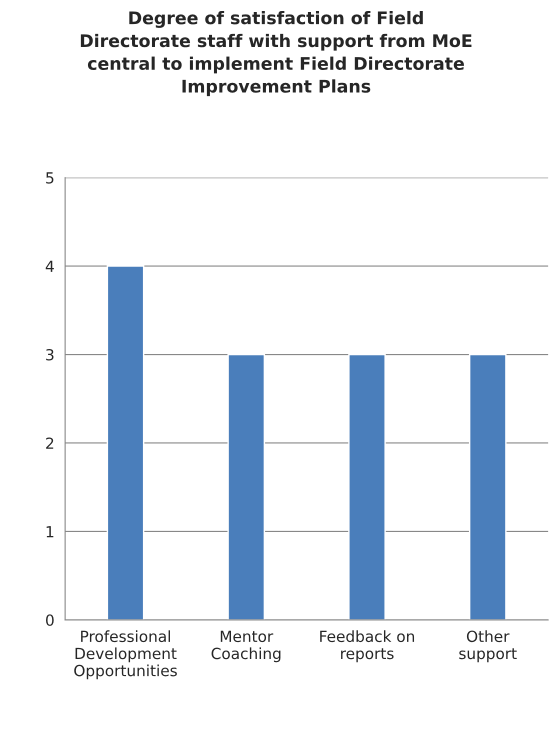 This screenshot has width=552, height=731. Describe the element at coordinates (246, 646) in the screenshot. I see `x-tick-label: Mentor Coaching` at that location.